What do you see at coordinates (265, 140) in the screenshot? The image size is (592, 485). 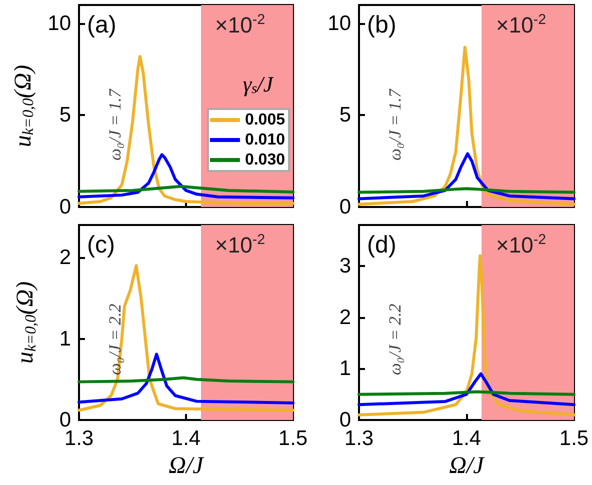 I see `legend-label: 0.010` at bounding box center [265, 140].